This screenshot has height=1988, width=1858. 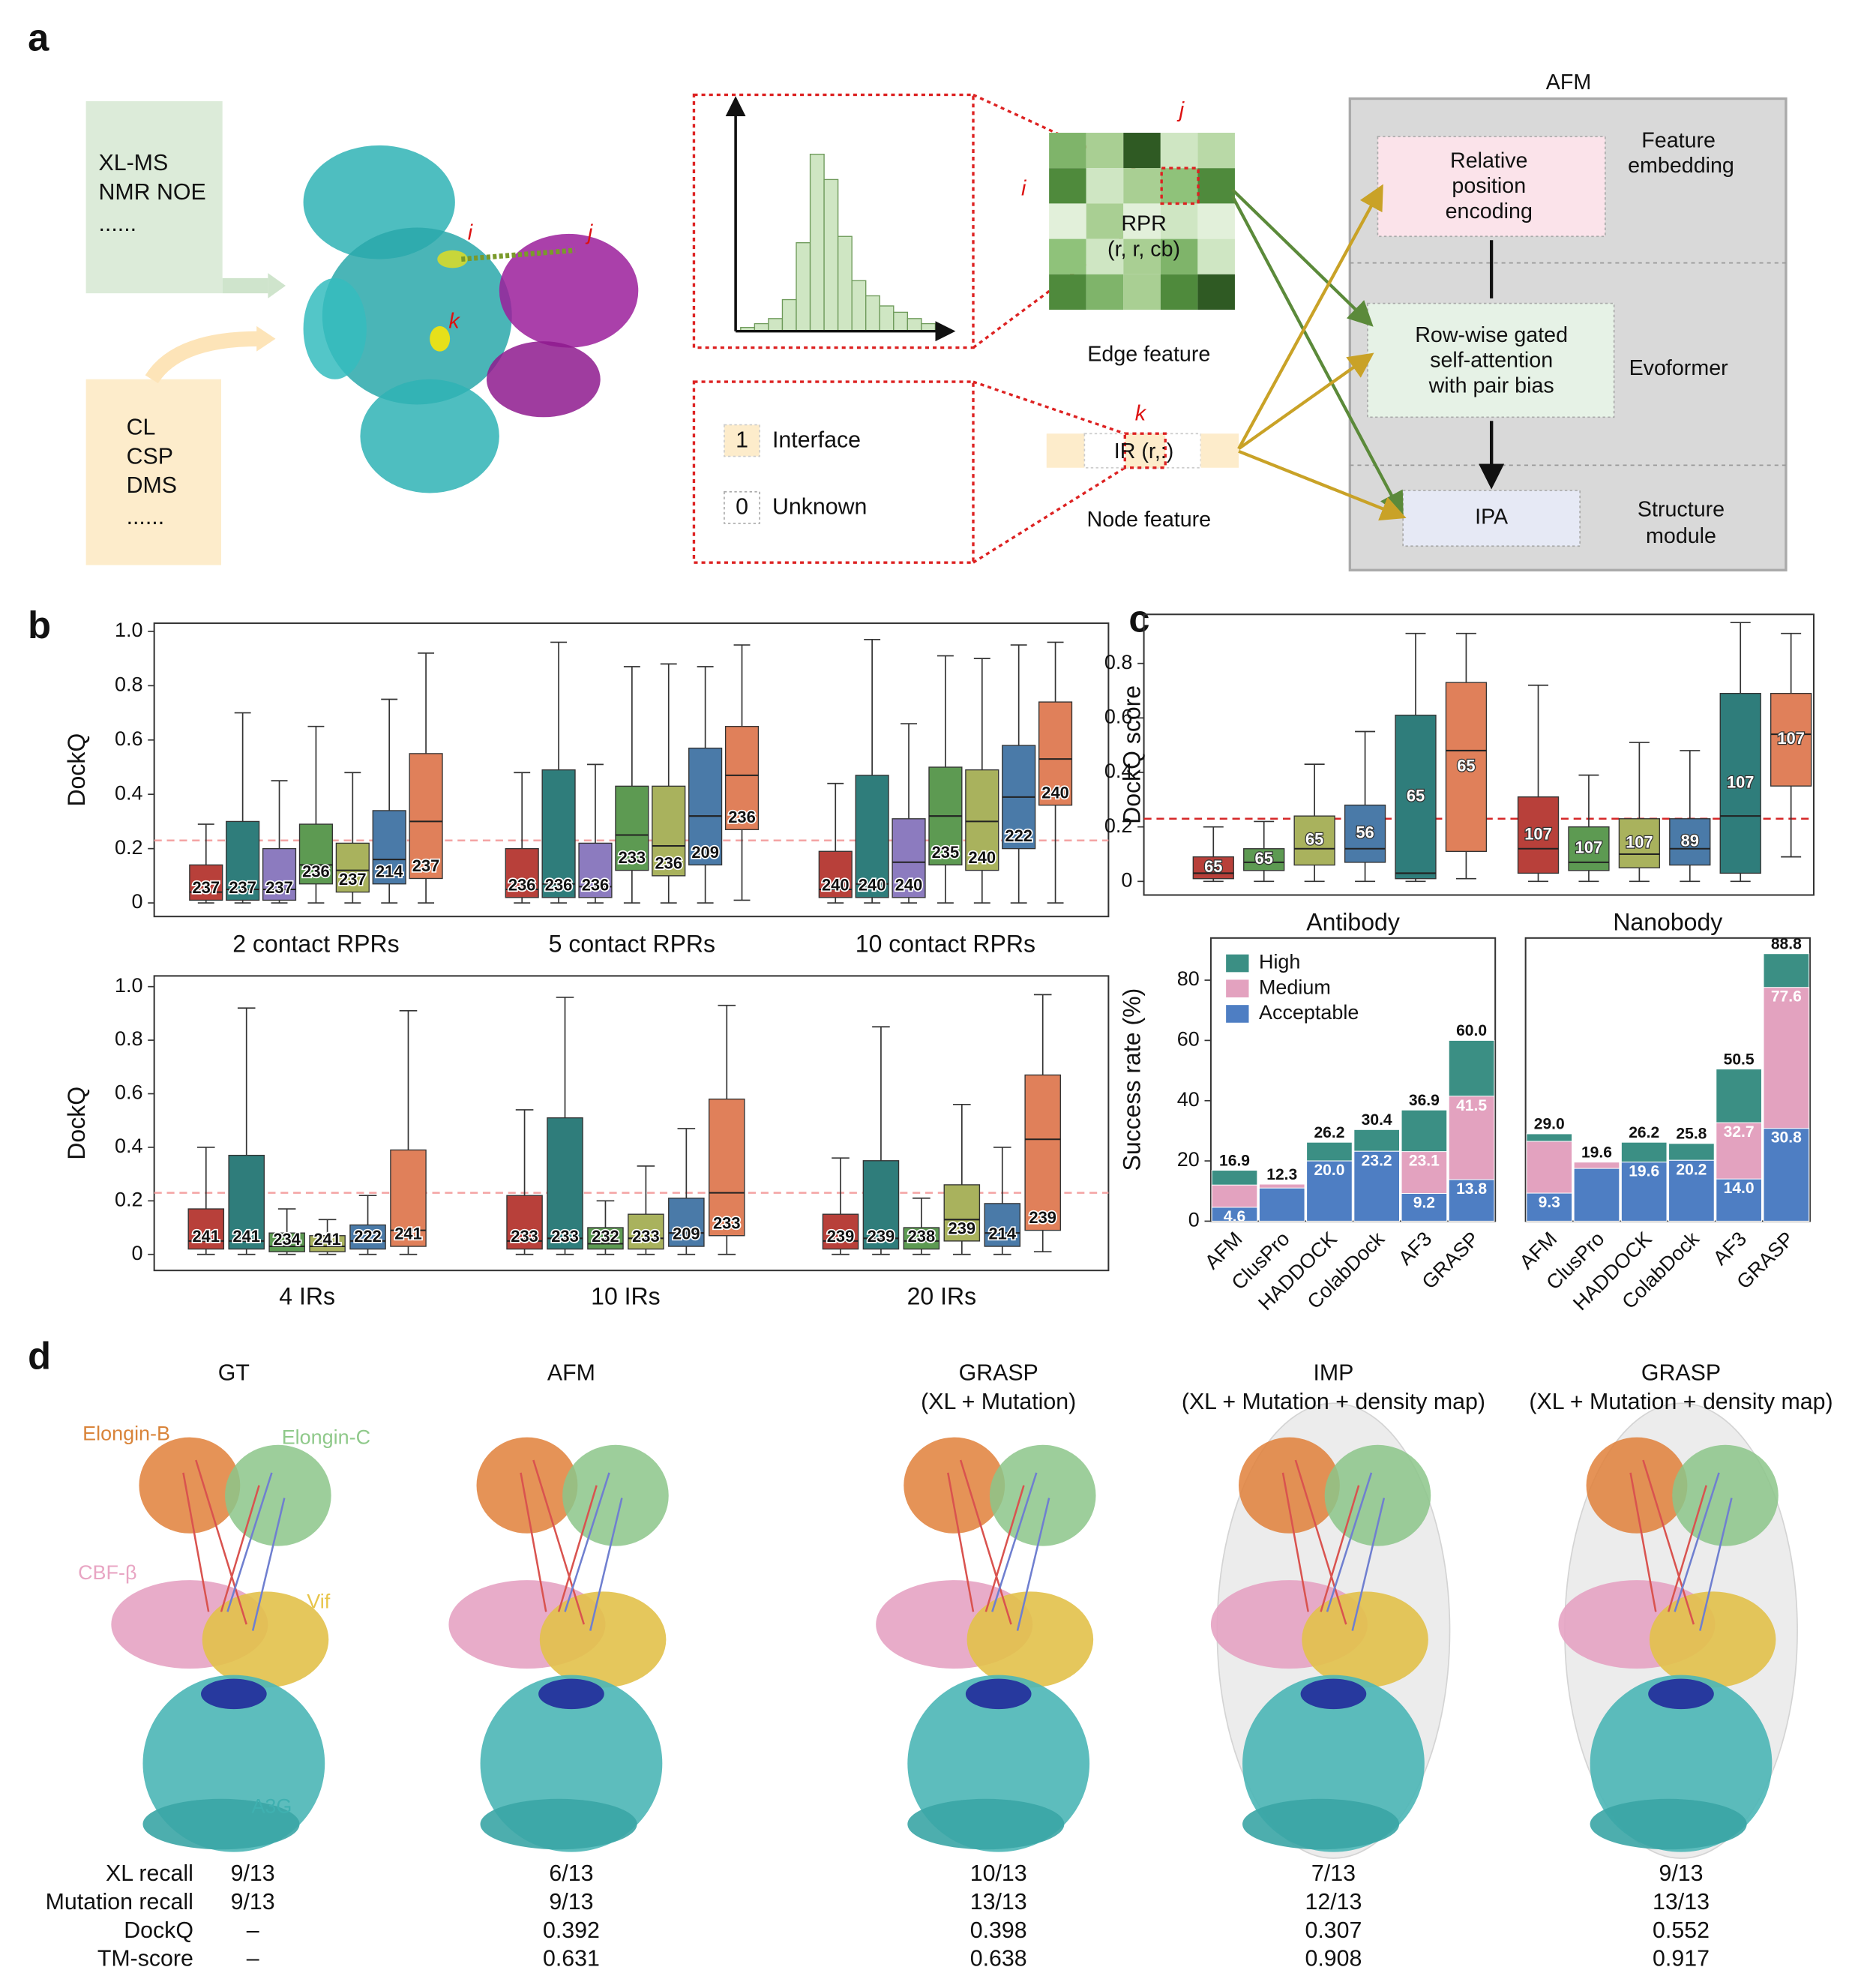 I want to click on value-label: 23.1, so click(x=1425, y=1161).